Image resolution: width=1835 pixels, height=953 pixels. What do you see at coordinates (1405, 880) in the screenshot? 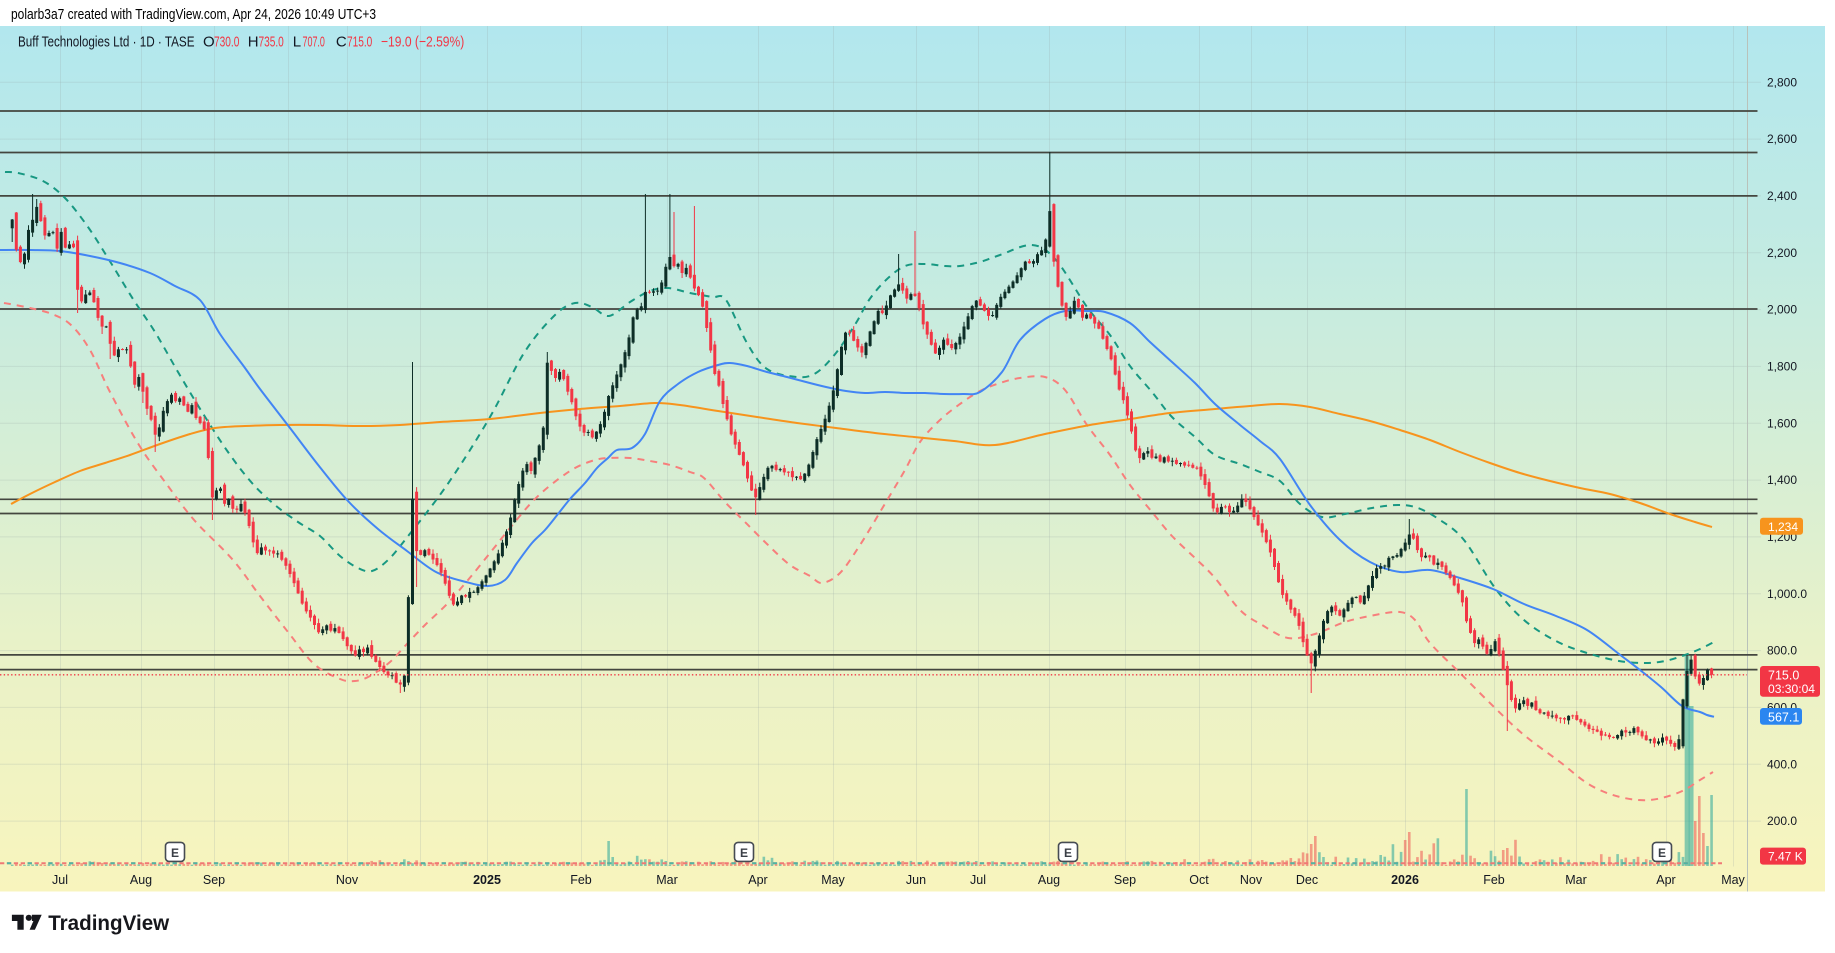
I see `svg-text: 2026` at bounding box center [1405, 880].